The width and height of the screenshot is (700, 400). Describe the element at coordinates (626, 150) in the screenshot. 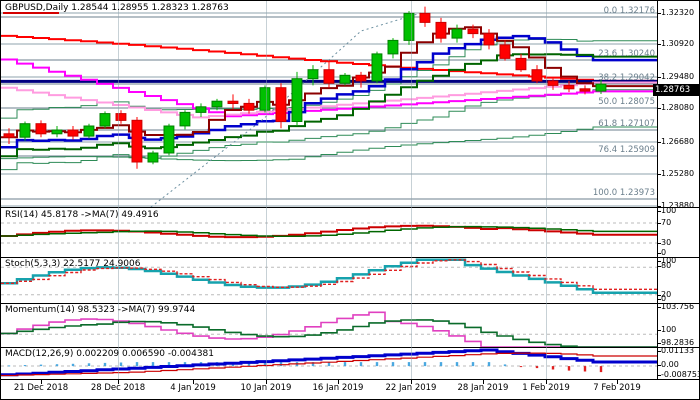

I see `fibonacci-level-label: 76.4 1.25909` at that location.